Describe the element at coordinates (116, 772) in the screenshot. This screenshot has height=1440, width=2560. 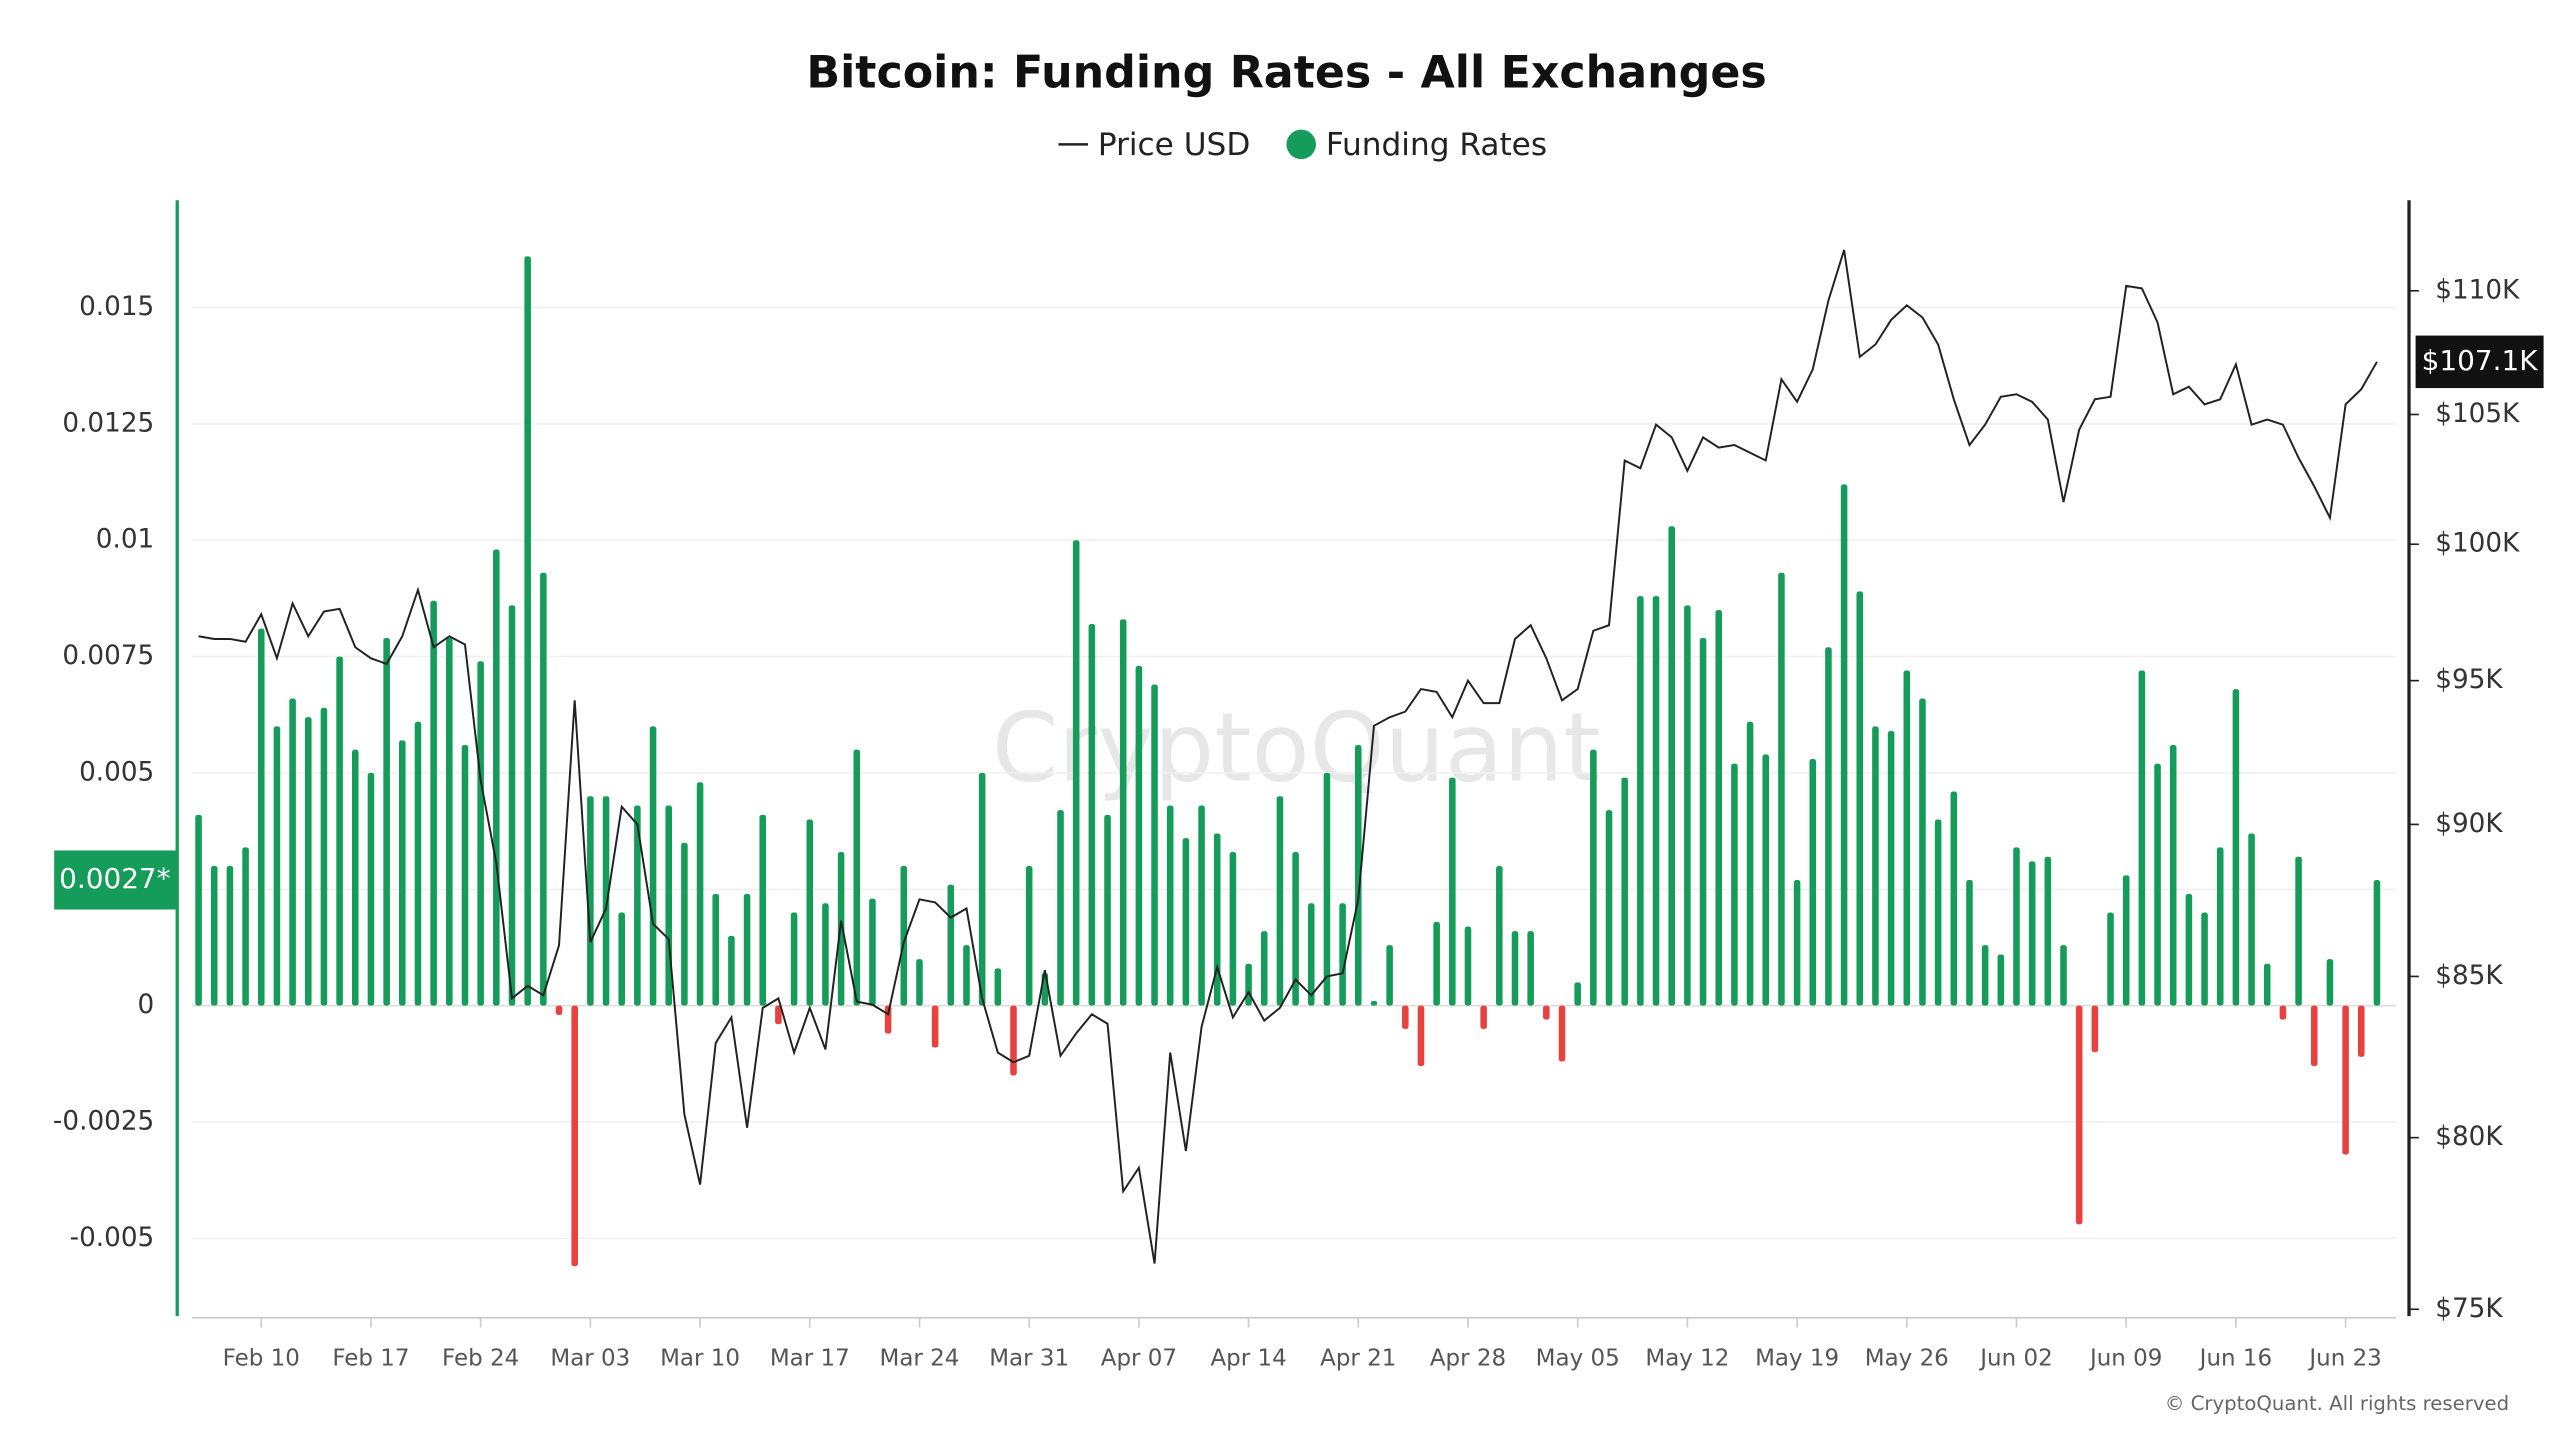
I see `y-tick-label: 0.005` at that location.